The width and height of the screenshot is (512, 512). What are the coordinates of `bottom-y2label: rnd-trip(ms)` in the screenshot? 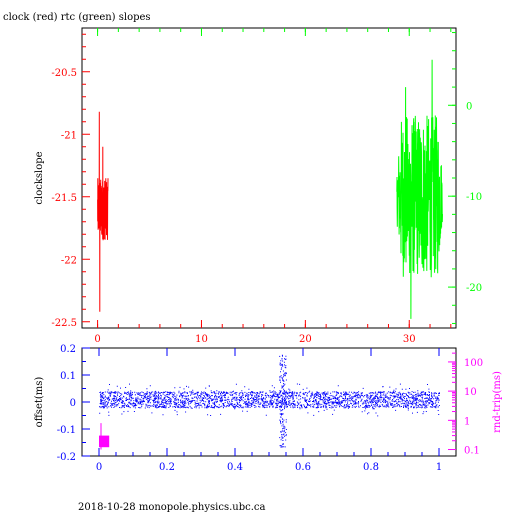 It's located at (497, 402).